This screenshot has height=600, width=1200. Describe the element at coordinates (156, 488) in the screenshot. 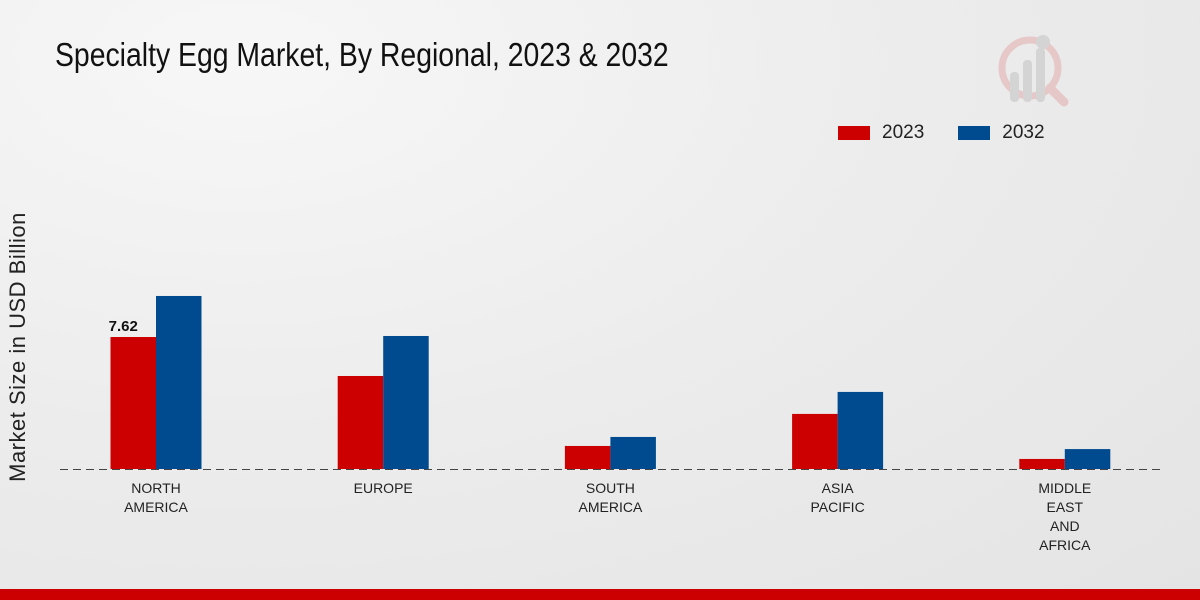

I see `x-tick-label: NORTH` at that location.